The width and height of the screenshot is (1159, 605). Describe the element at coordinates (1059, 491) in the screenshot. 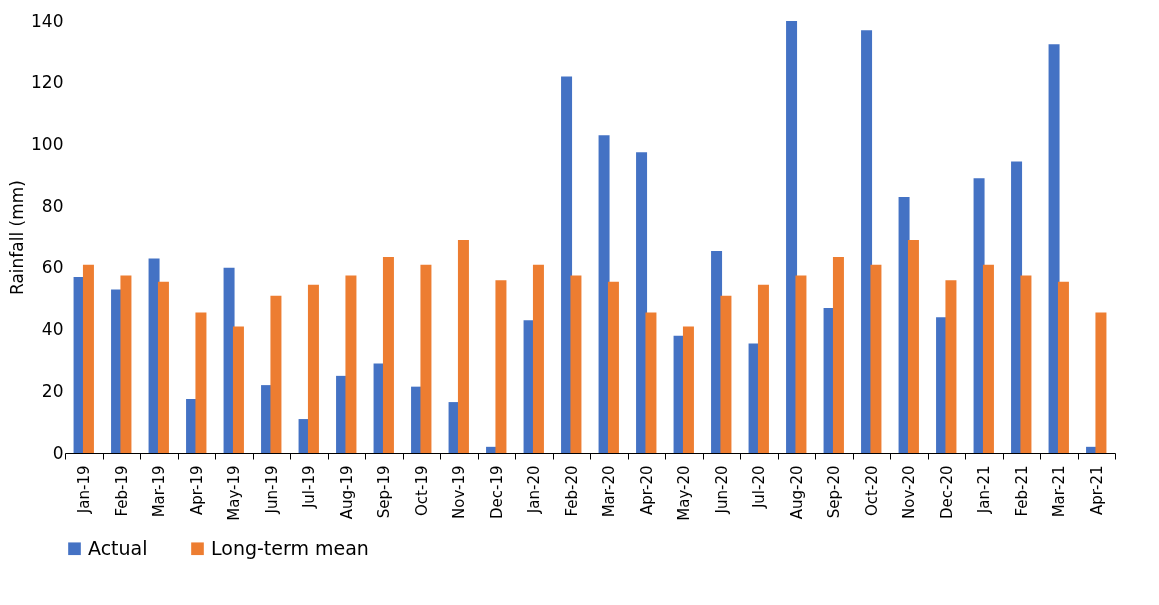

I see `x-tick-label: Mar-21` at that location.